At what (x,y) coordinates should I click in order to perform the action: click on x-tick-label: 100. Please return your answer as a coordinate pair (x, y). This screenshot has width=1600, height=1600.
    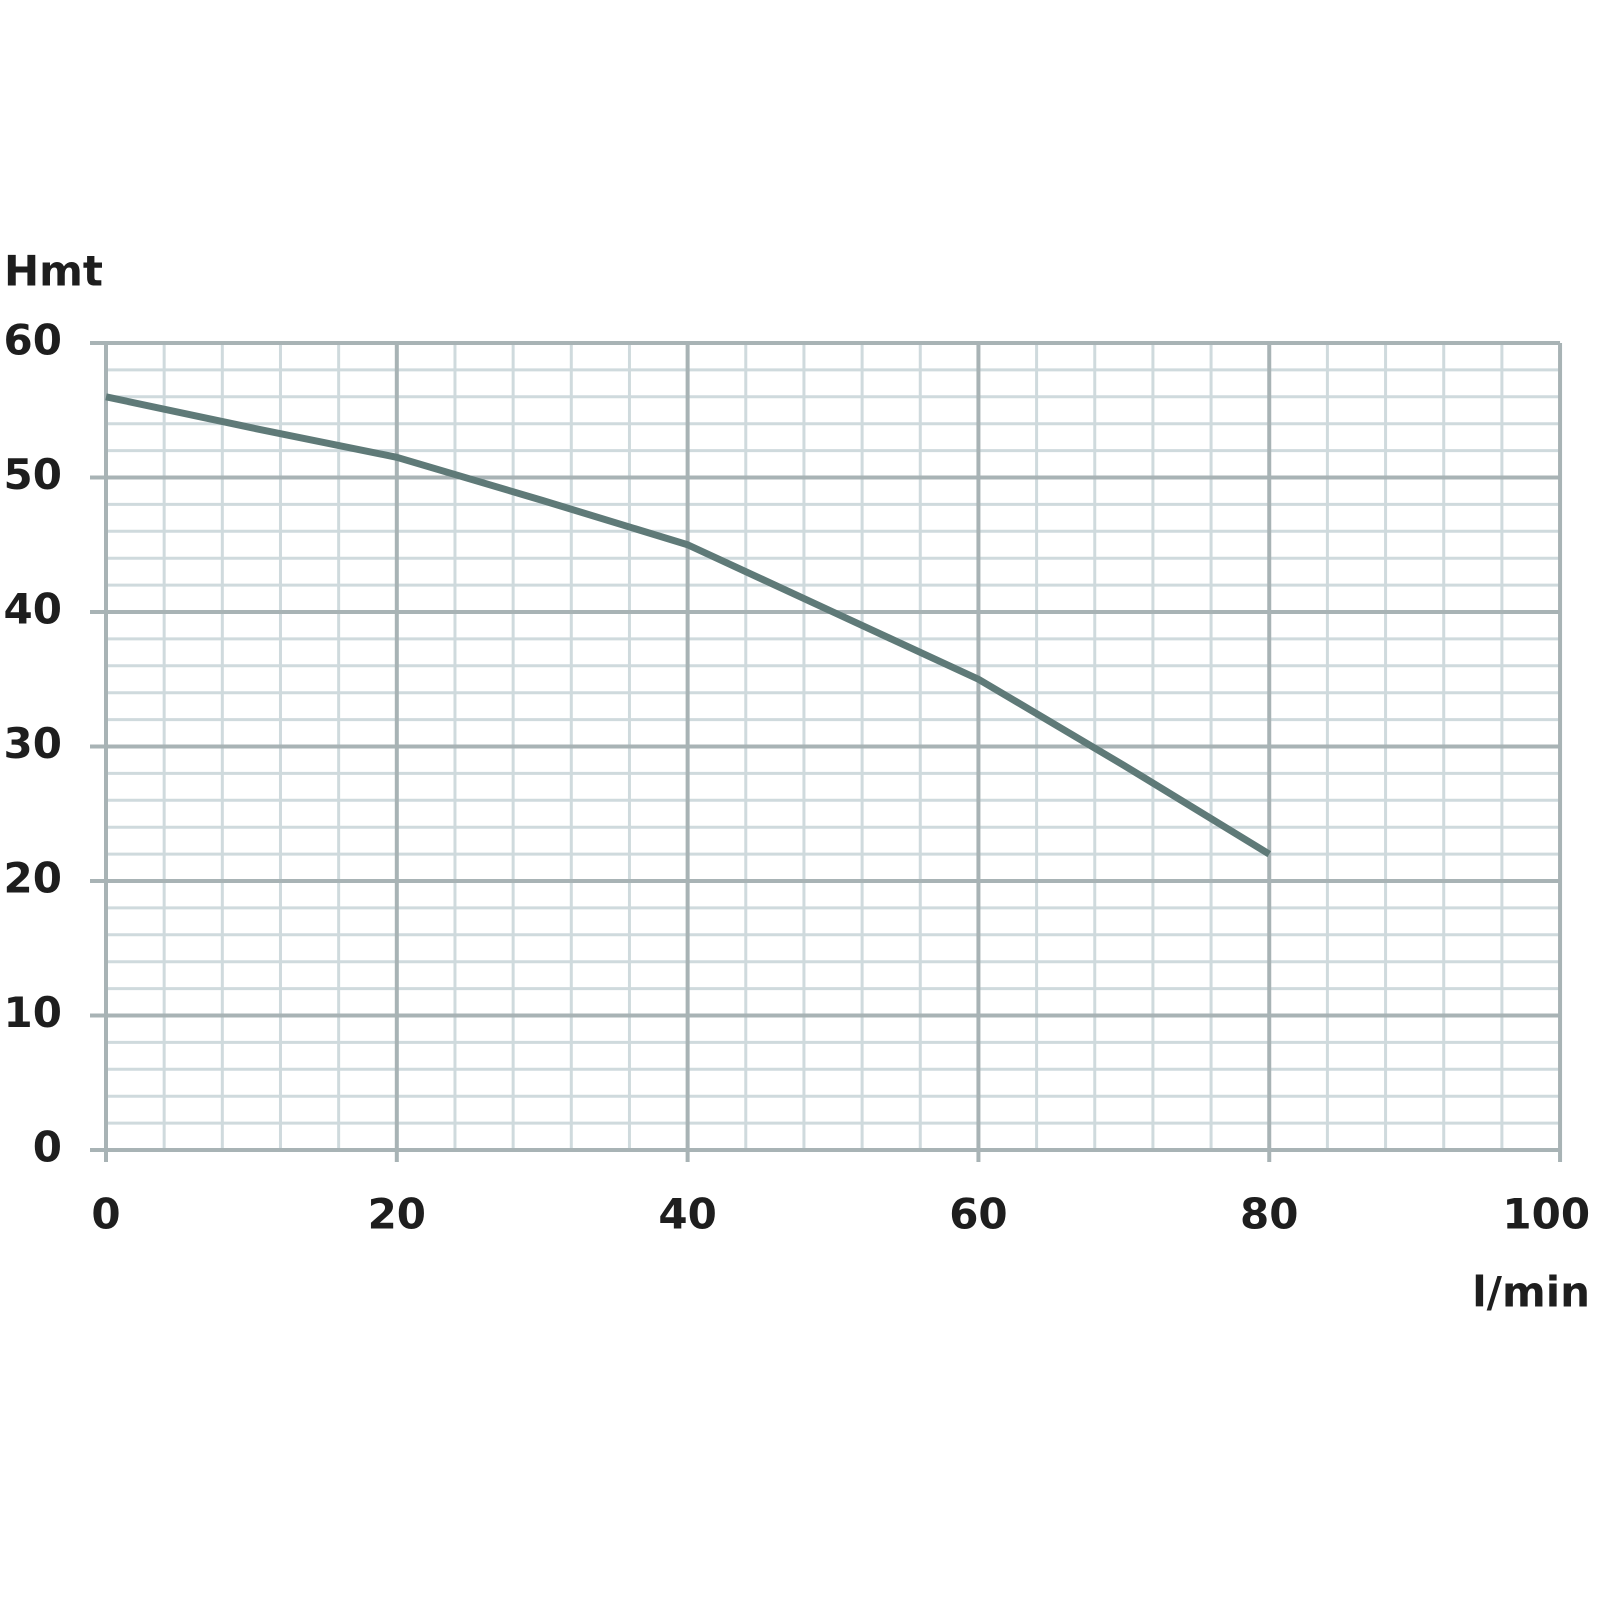
    Looking at the image, I should click on (1546, 1214).